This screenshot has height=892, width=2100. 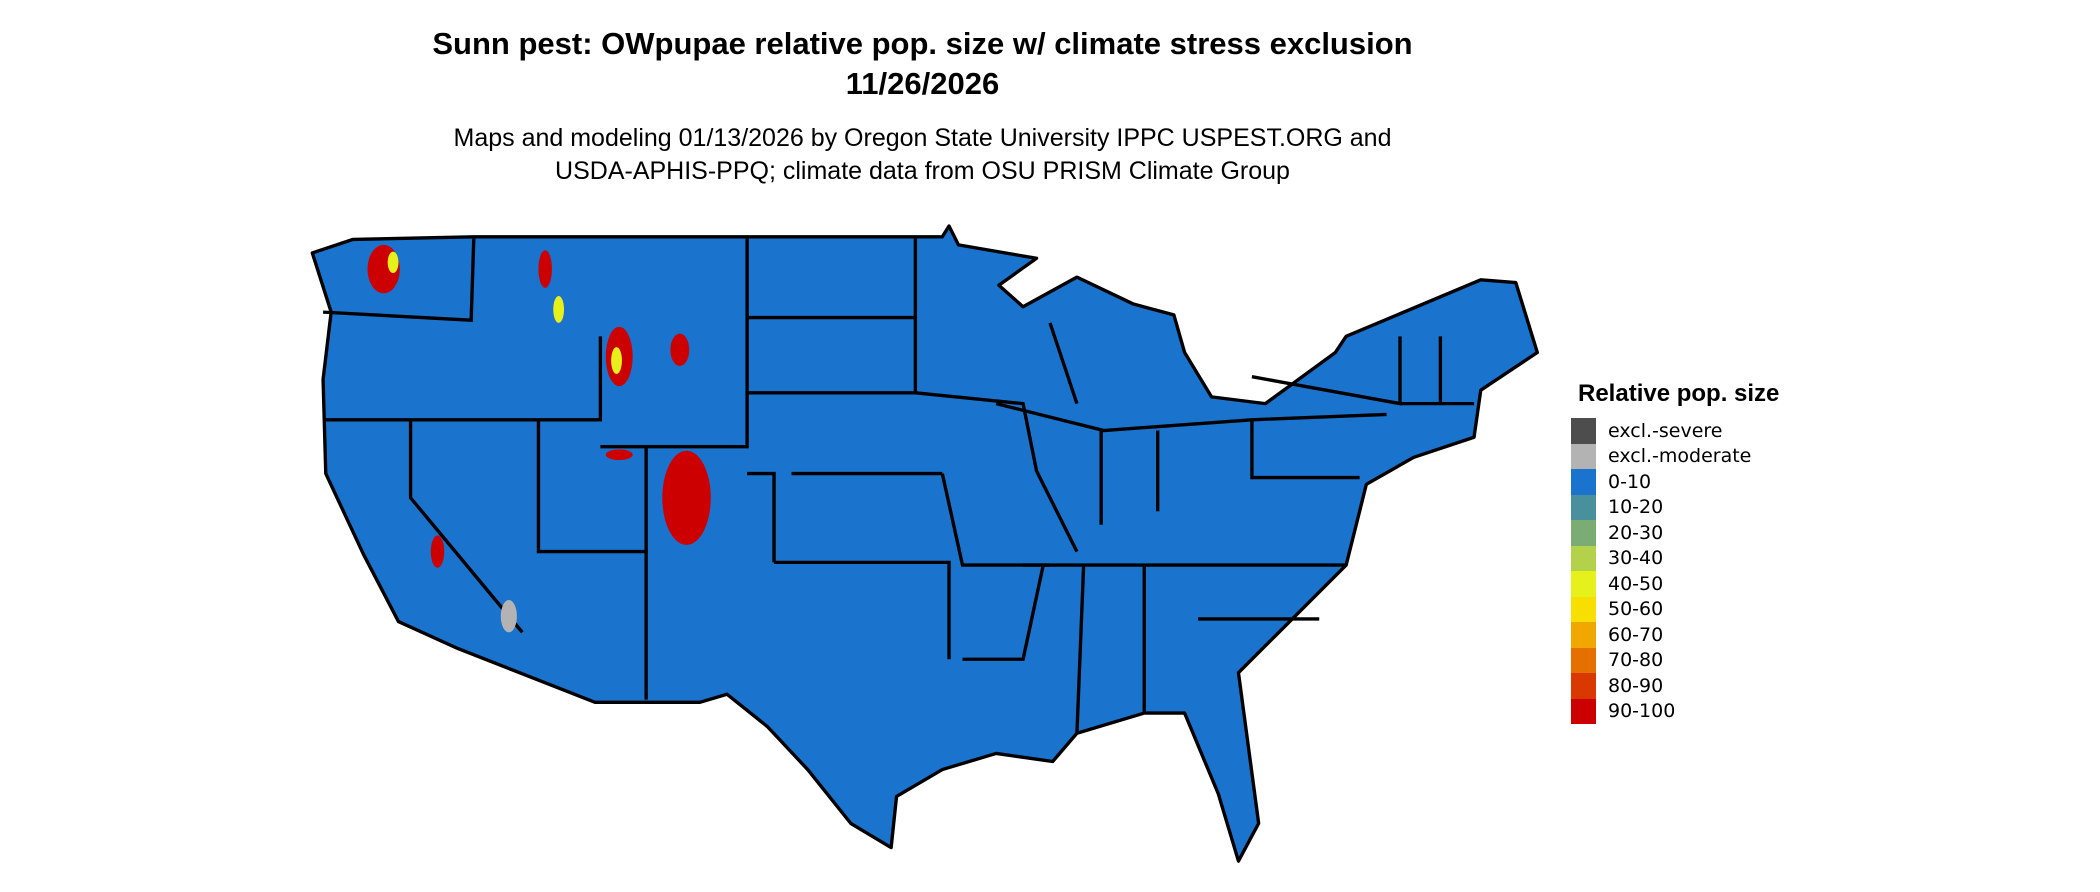 I want to click on legend-label: 20-30, so click(x=1636, y=532).